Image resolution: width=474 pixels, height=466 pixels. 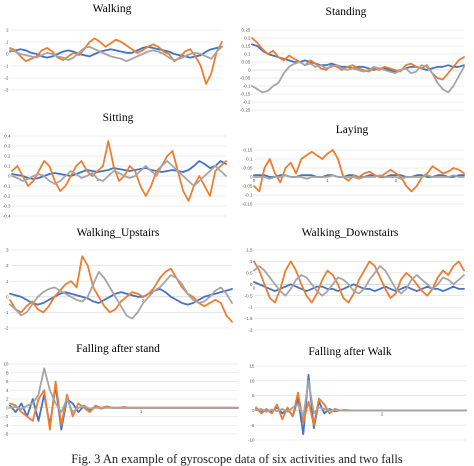 What do you see at coordinates (118, 233) in the screenshot?
I see `chart-title: Walking_Upstairs` at bounding box center [118, 233].